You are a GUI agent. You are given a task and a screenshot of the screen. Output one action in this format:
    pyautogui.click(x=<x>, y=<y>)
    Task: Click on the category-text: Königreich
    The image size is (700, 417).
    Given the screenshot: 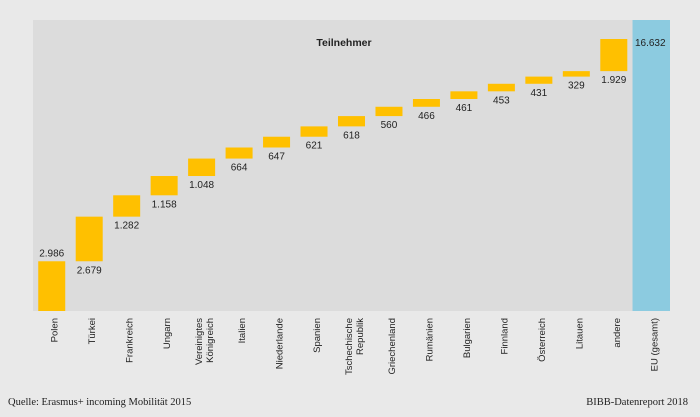 What is the action you would take?
    pyautogui.click(x=210, y=340)
    